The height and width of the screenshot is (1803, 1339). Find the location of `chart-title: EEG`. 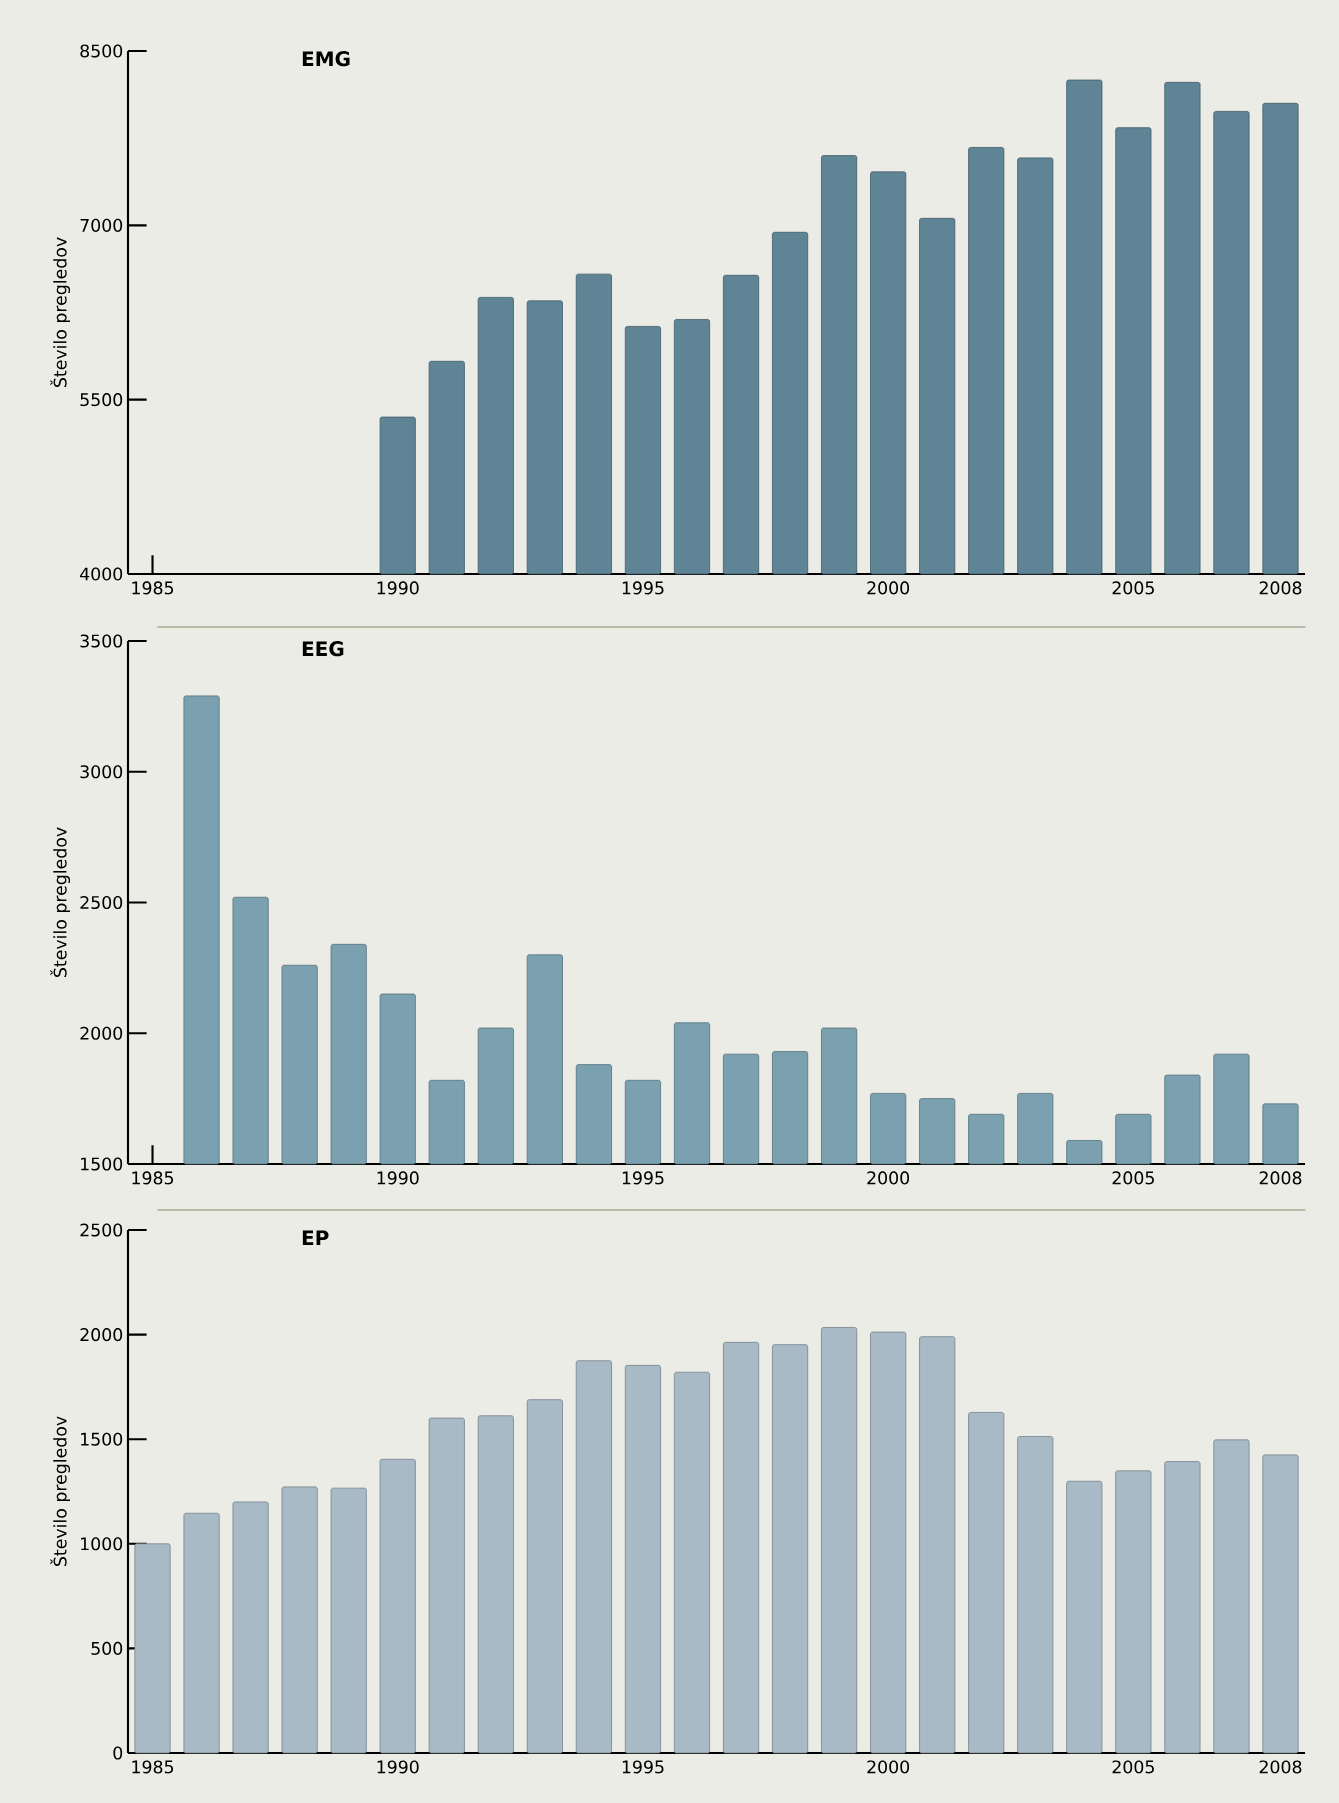

chart-title: EEG is located at coordinates (323, 649).